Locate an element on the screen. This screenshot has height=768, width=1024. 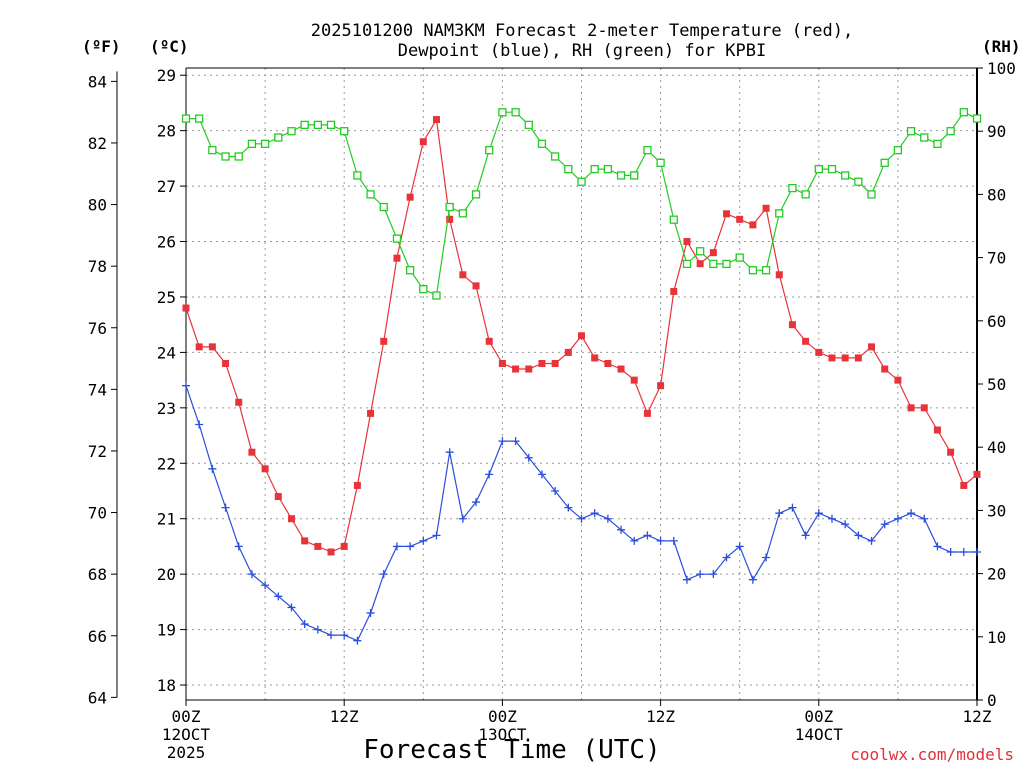
rh-tick-label: 50 is located at coordinates (996, 384).